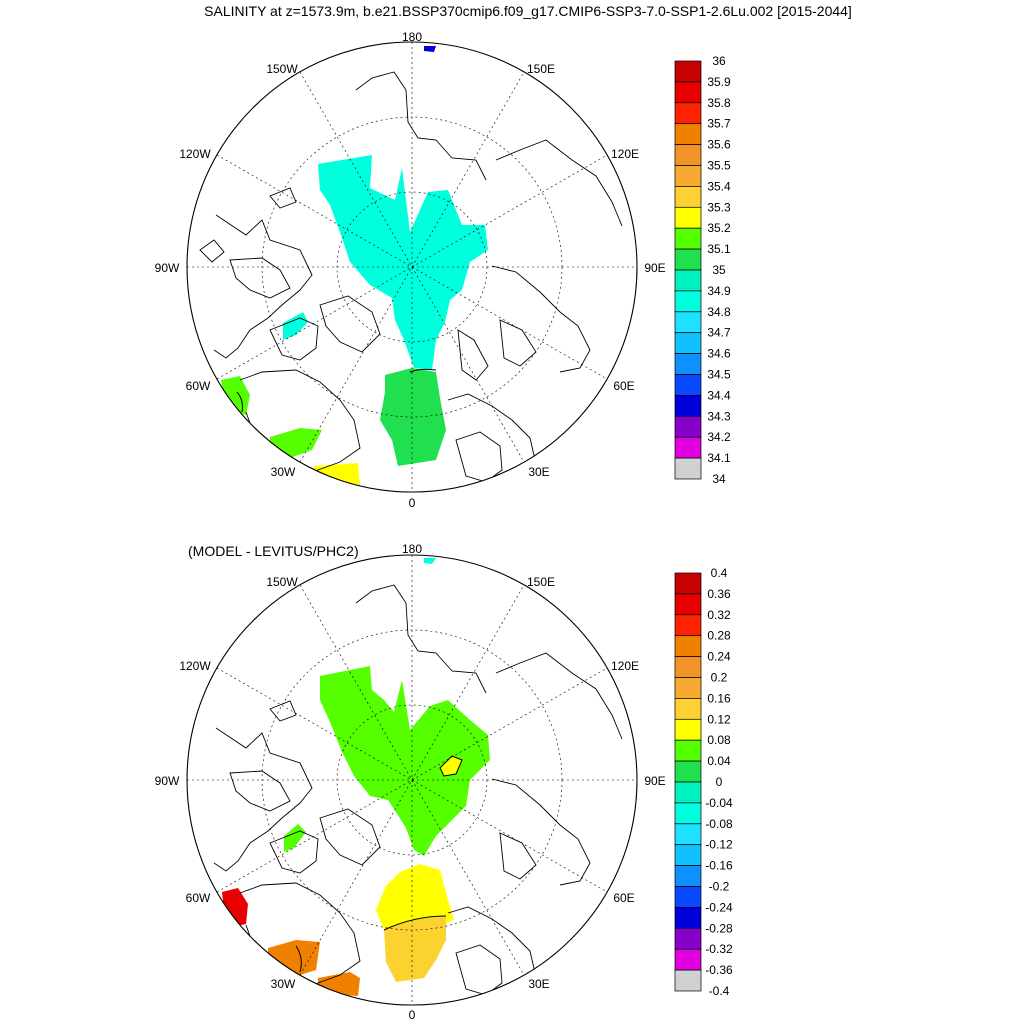 Image resolution: width=1024 pixels, height=1024 pixels. I want to click on diff-lon-30e: 30E, so click(538, 984).